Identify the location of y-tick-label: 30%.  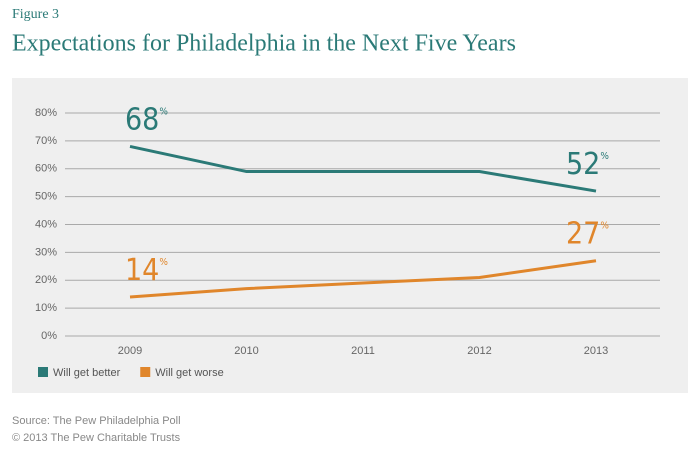
(46, 252).